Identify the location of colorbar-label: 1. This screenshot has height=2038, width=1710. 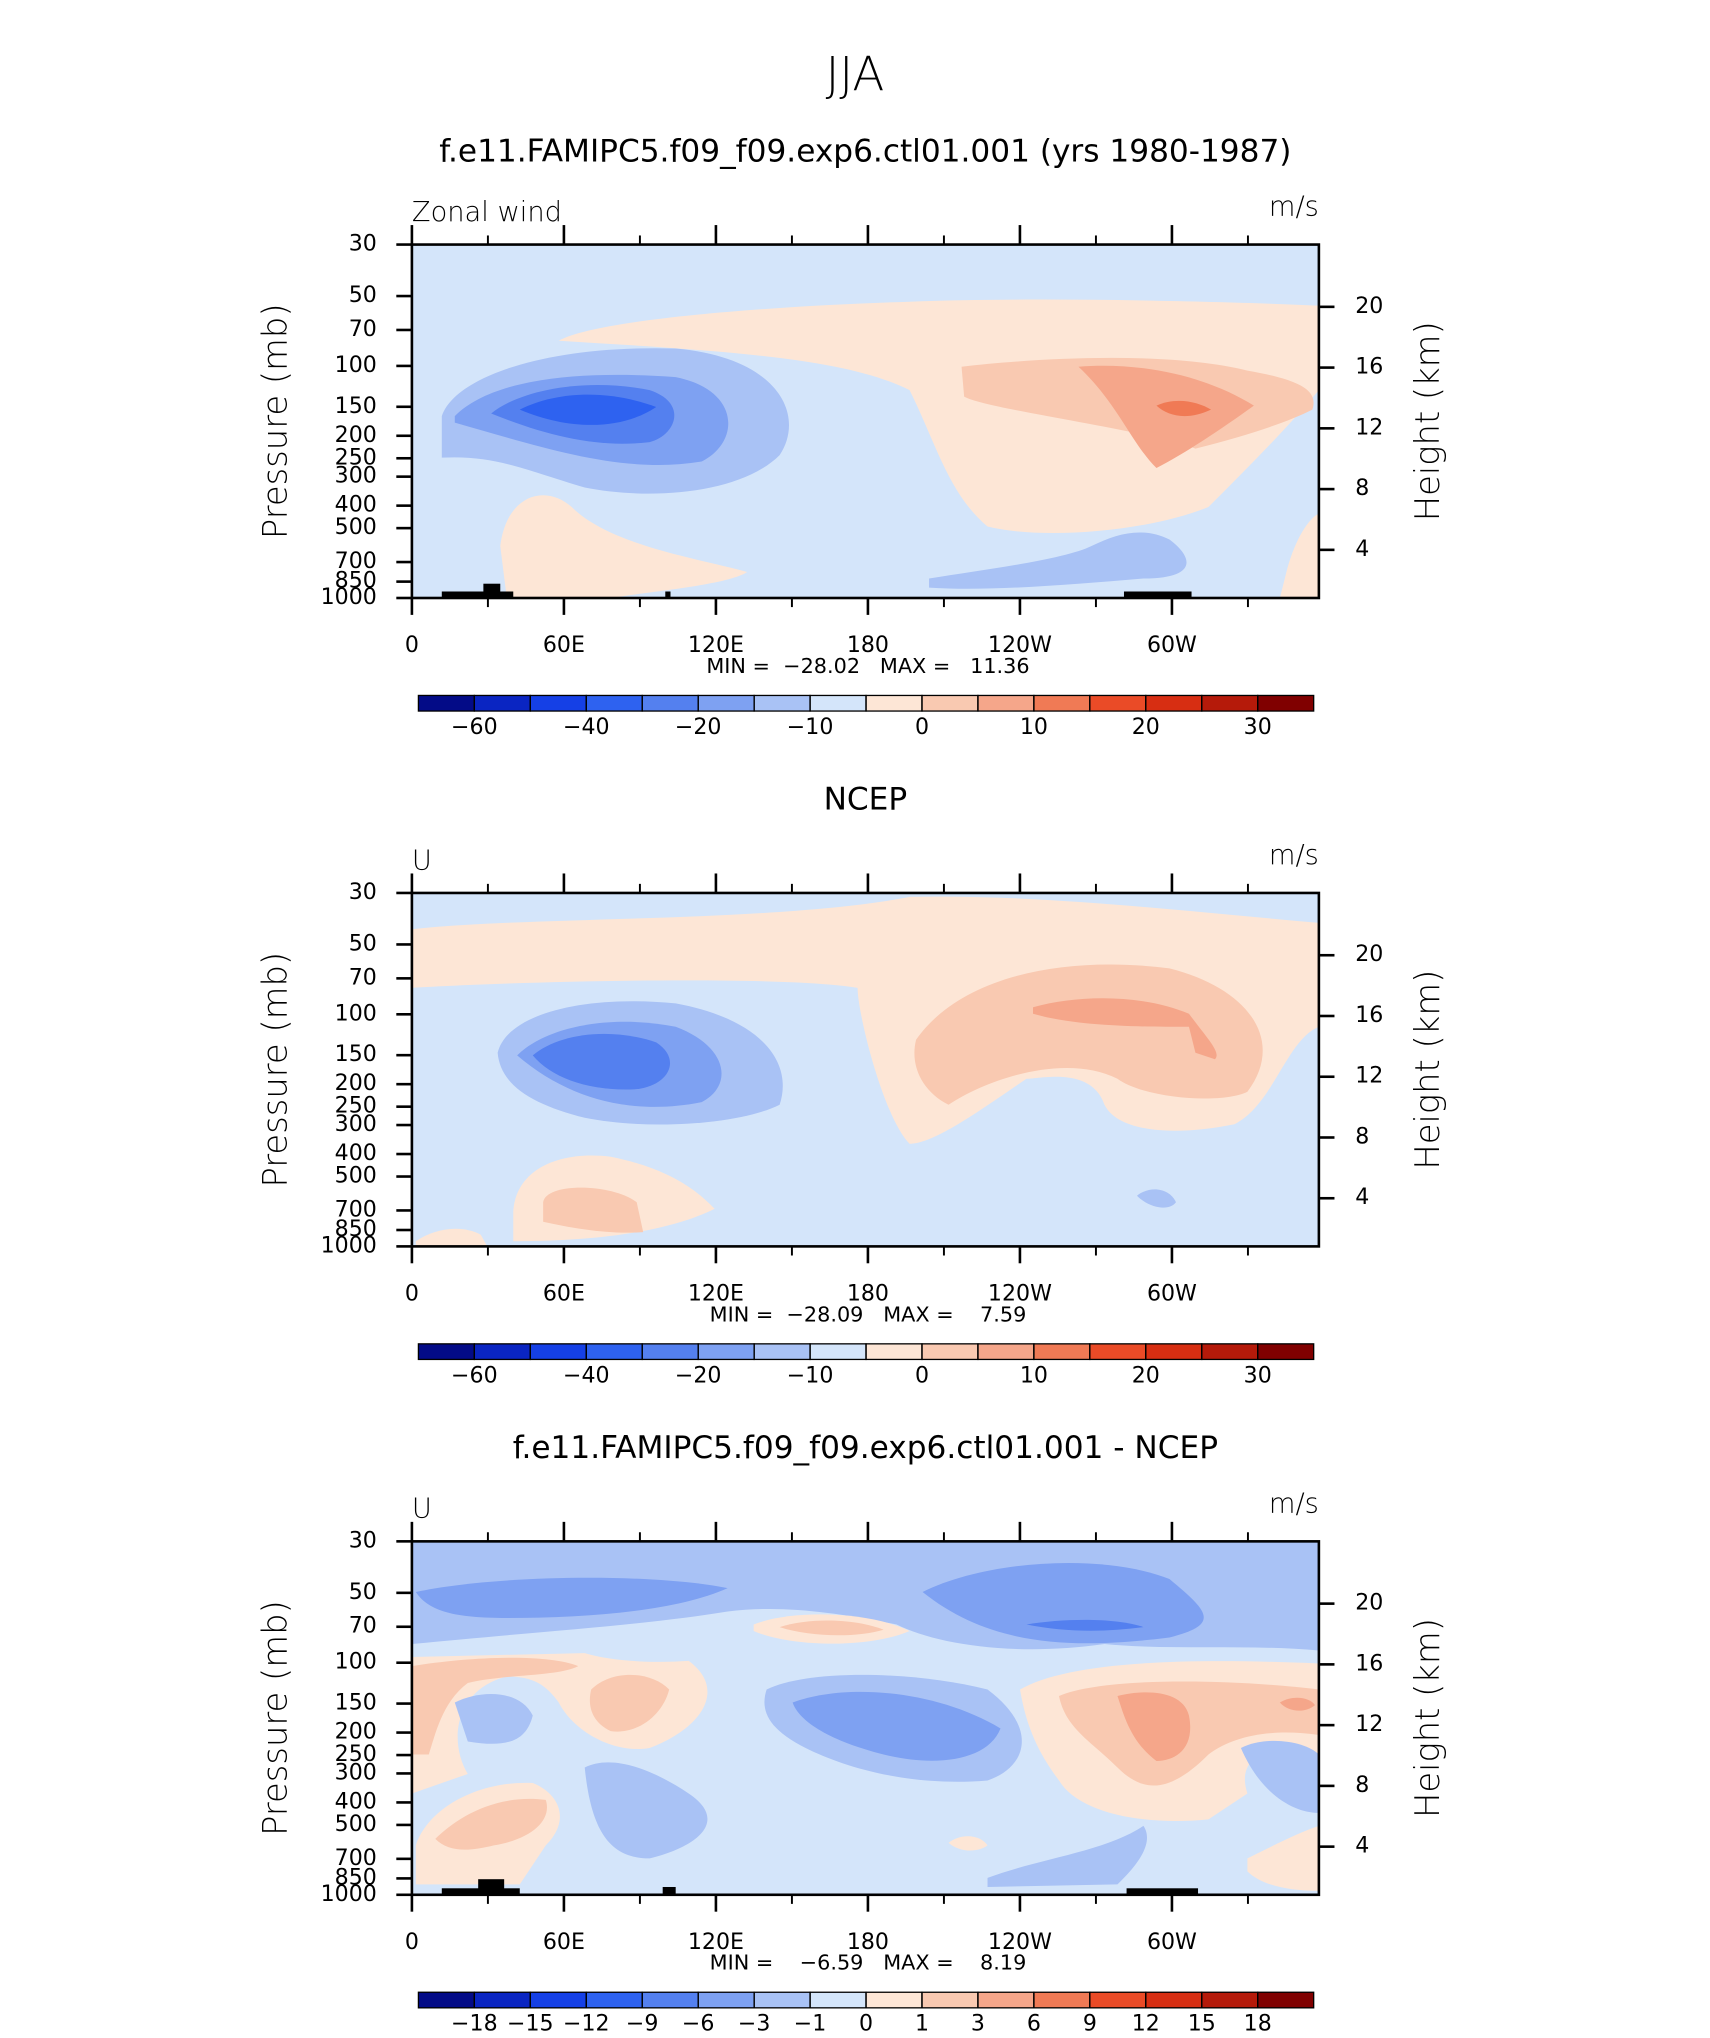
(922, 2024).